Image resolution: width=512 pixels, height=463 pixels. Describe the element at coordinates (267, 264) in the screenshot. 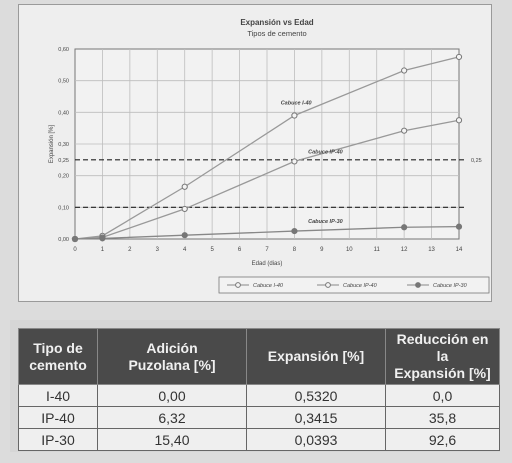

I see `x-axis-label: Edad (dias)` at that location.